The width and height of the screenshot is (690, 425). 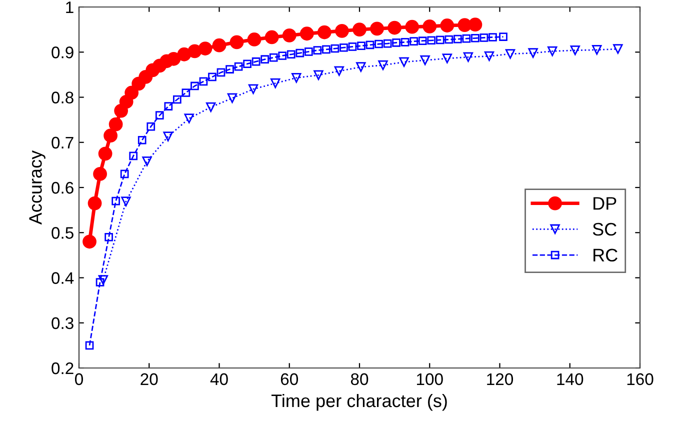 What do you see at coordinates (289, 379) in the screenshot?
I see `x-tick-label: 60` at bounding box center [289, 379].